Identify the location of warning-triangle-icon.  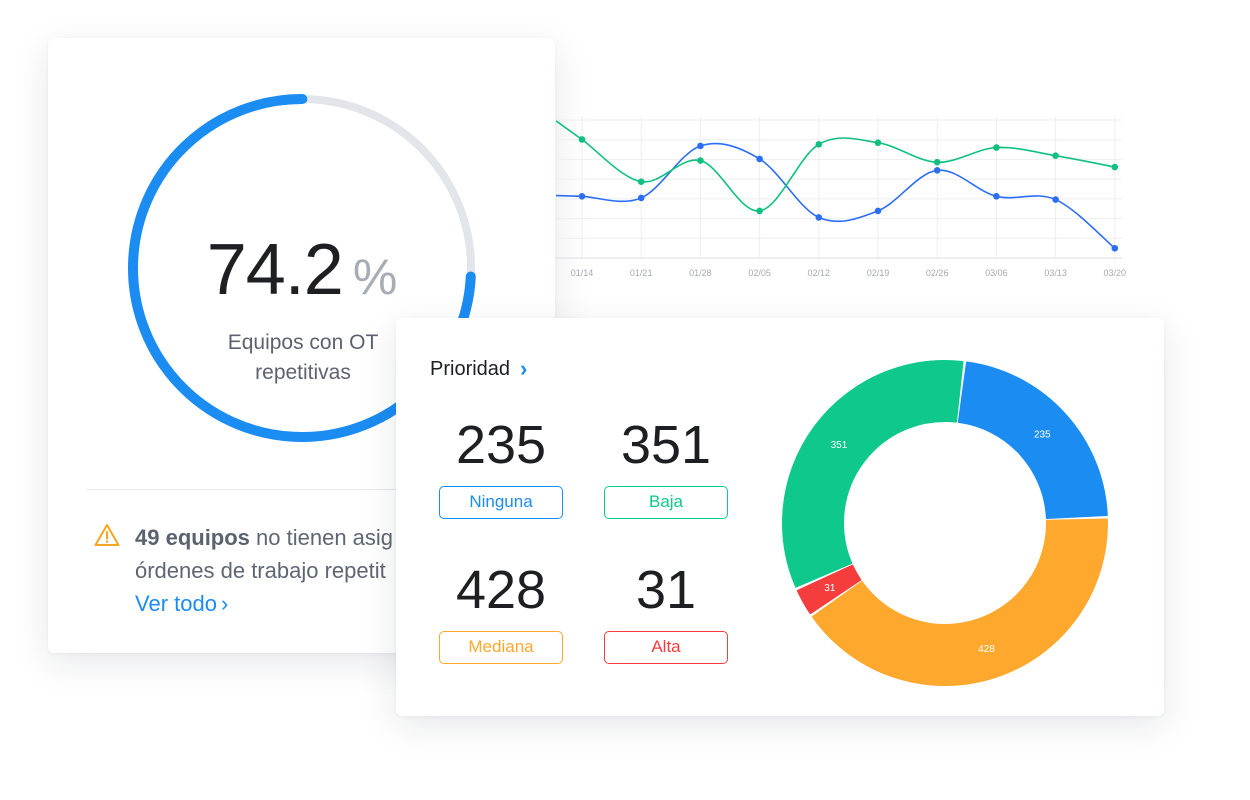
(107, 535).